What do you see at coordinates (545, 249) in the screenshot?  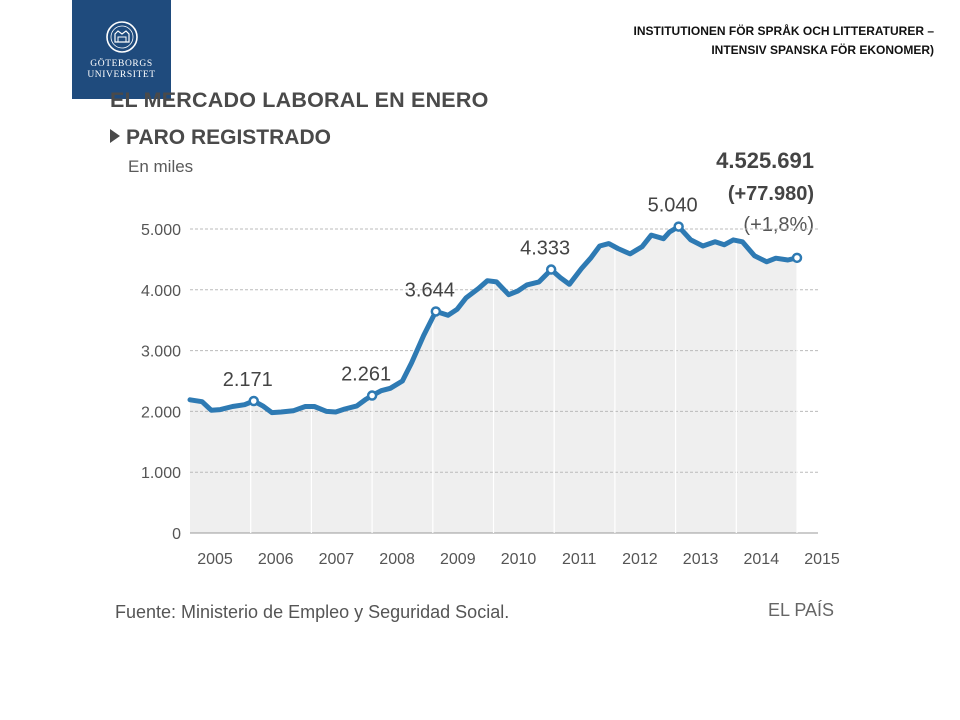 I see `data-label: 4.333` at bounding box center [545, 249].